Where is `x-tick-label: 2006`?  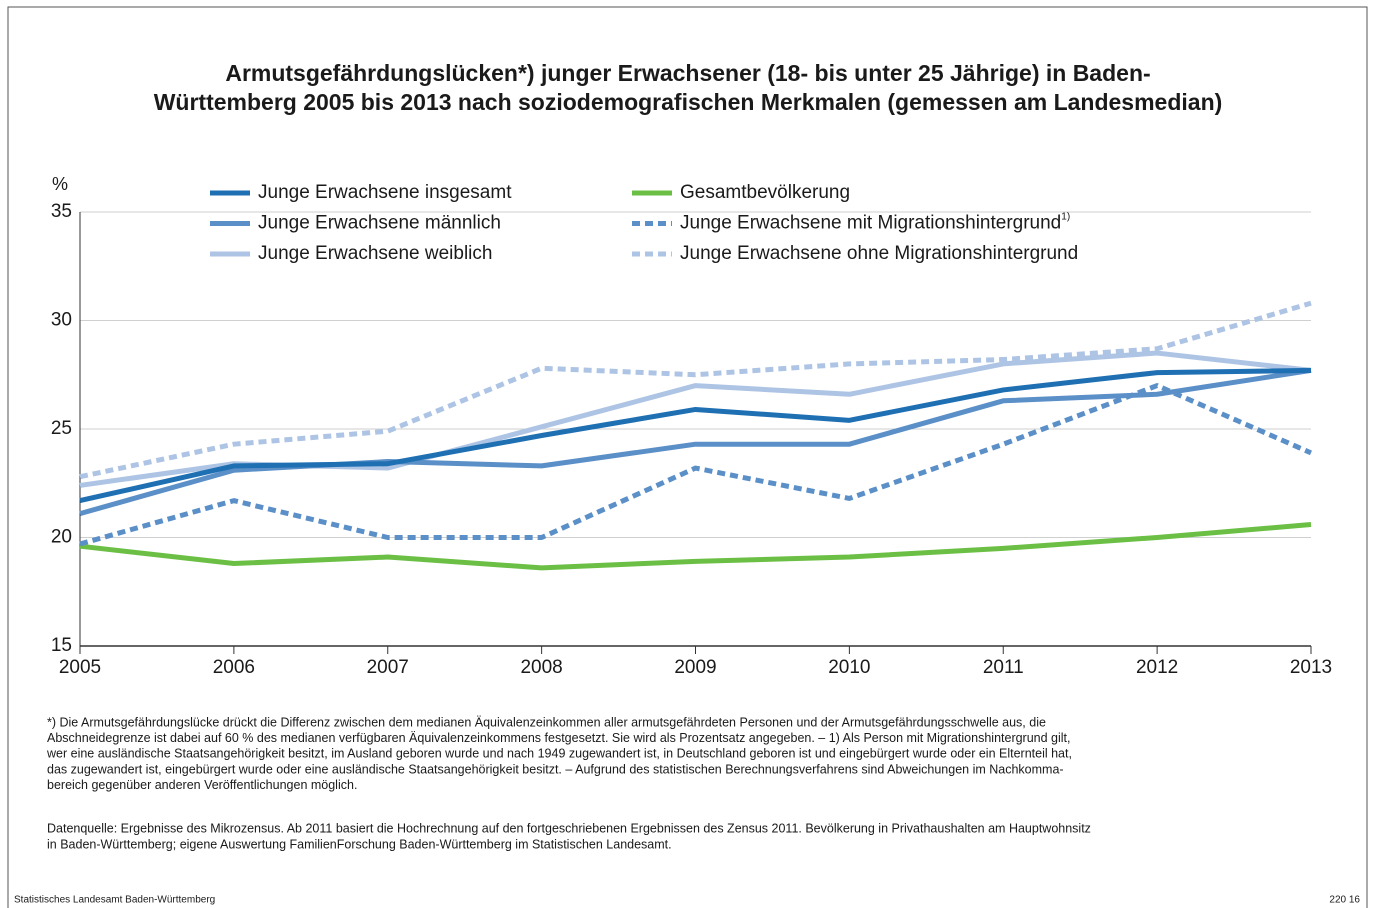 x-tick-label: 2006 is located at coordinates (234, 667).